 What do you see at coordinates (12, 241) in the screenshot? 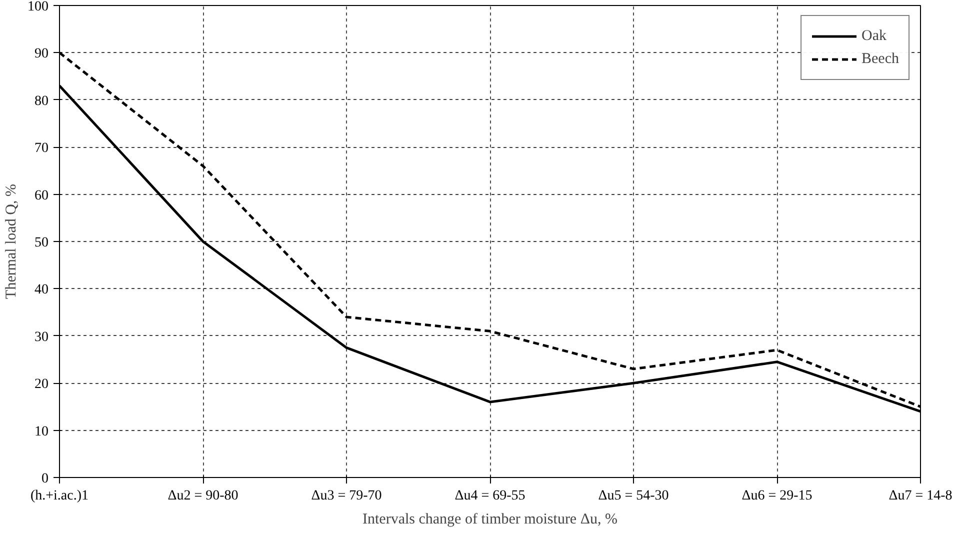
I see `y-axis-title: Thermal load Q, %` at bounding box center [12, 241].